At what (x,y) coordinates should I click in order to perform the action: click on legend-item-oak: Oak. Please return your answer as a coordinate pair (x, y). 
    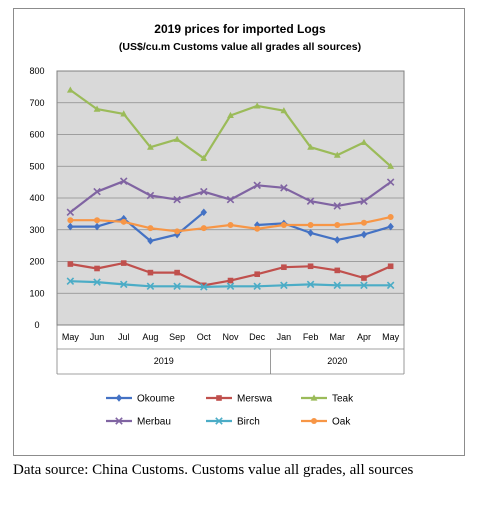
    Looking at the image, I should click on (326, 422).